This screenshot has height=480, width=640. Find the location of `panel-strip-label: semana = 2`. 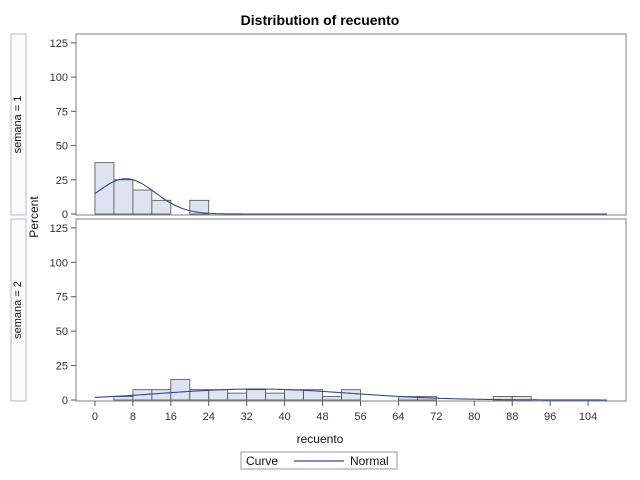

panel-strip-label: semana = 2 is located at coordinates (18, 310).